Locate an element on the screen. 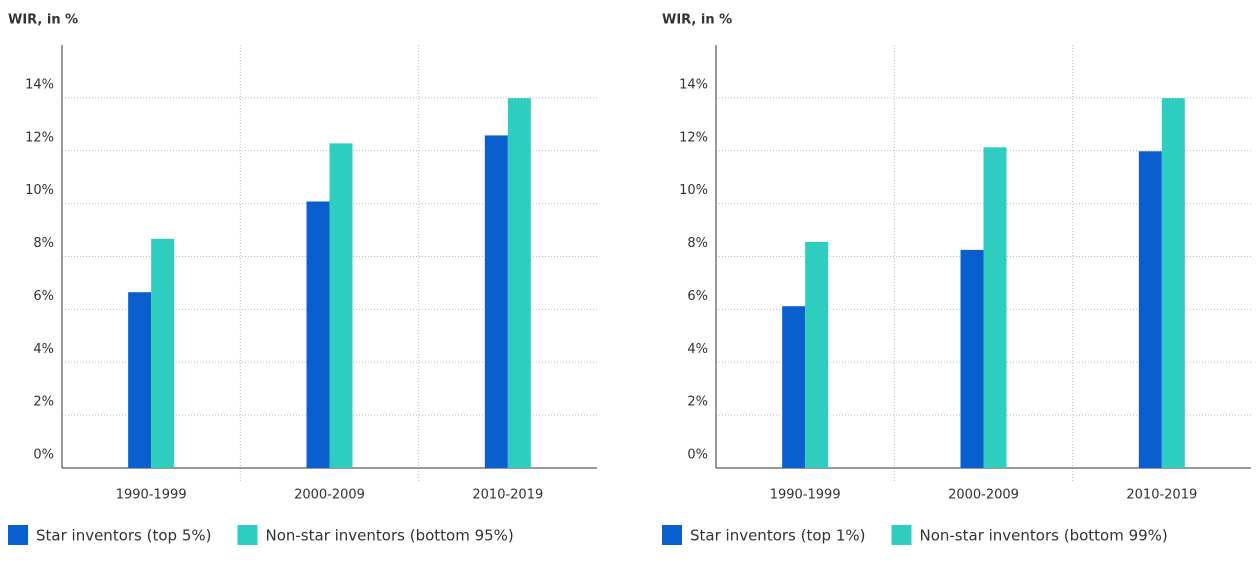  legend-label: Star inventors (top 1%) is located at coordinates (777, 536).